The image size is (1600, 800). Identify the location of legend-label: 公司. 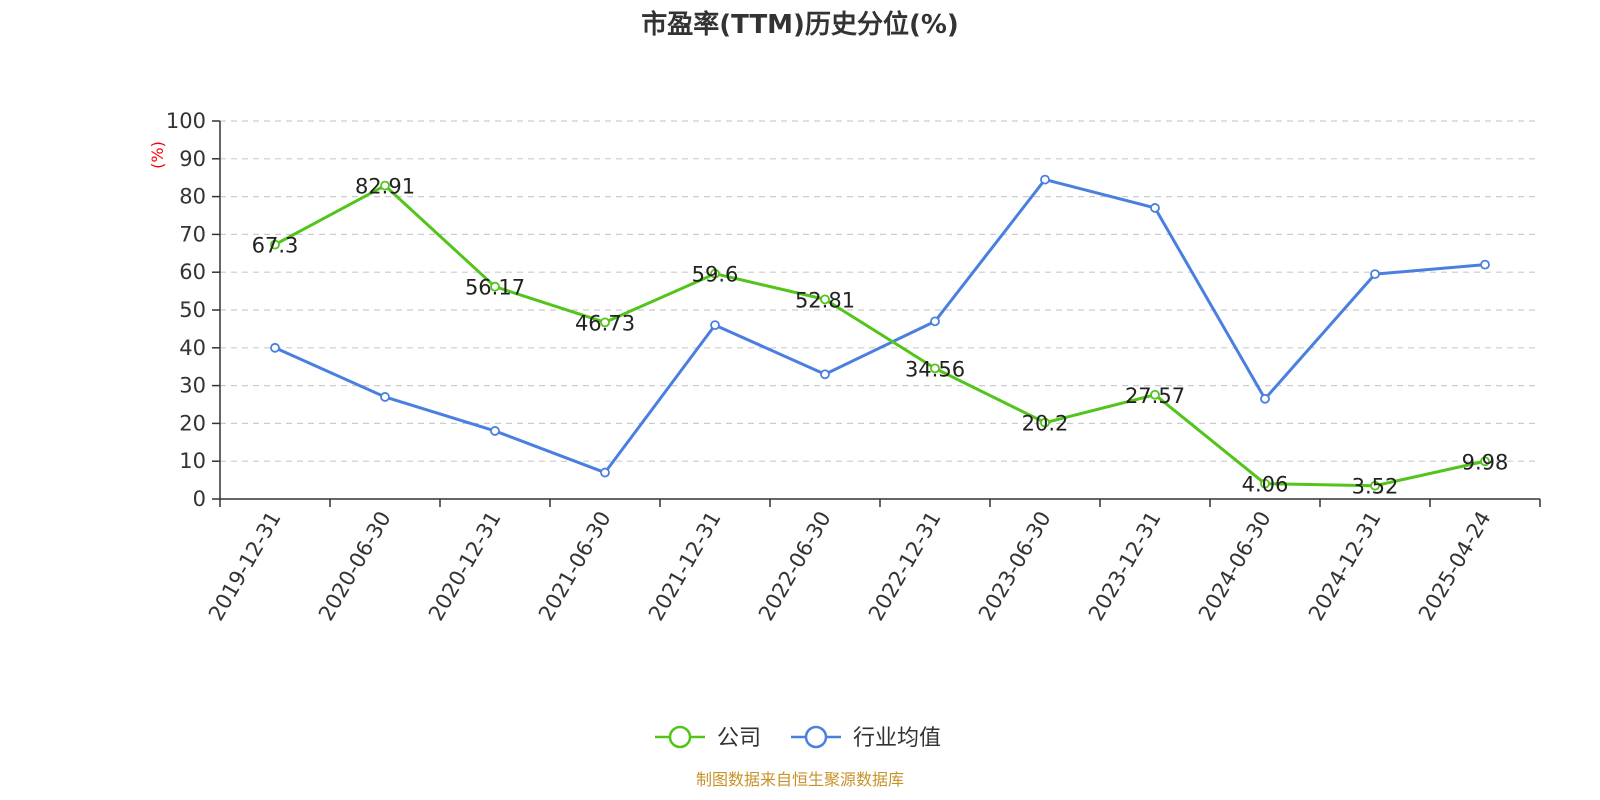
(739, 738).